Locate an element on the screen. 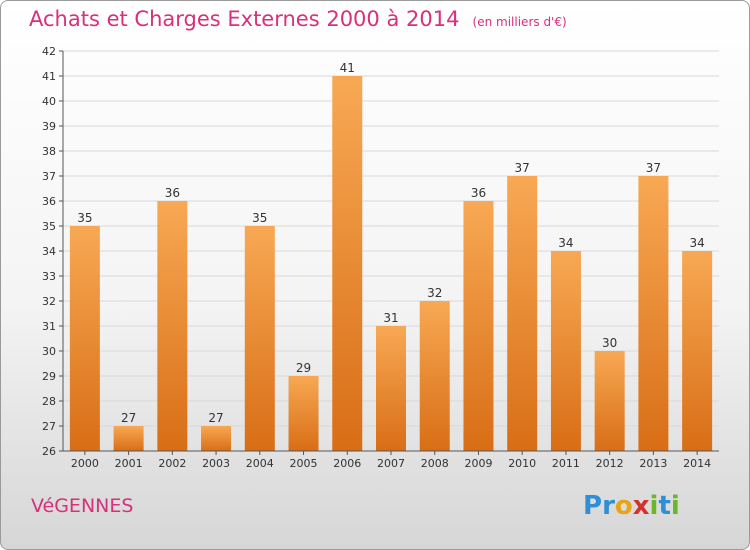 This screenshot has width=750, height=550. proxiti-logo: Proxiti is located at coordinates (631, 506).